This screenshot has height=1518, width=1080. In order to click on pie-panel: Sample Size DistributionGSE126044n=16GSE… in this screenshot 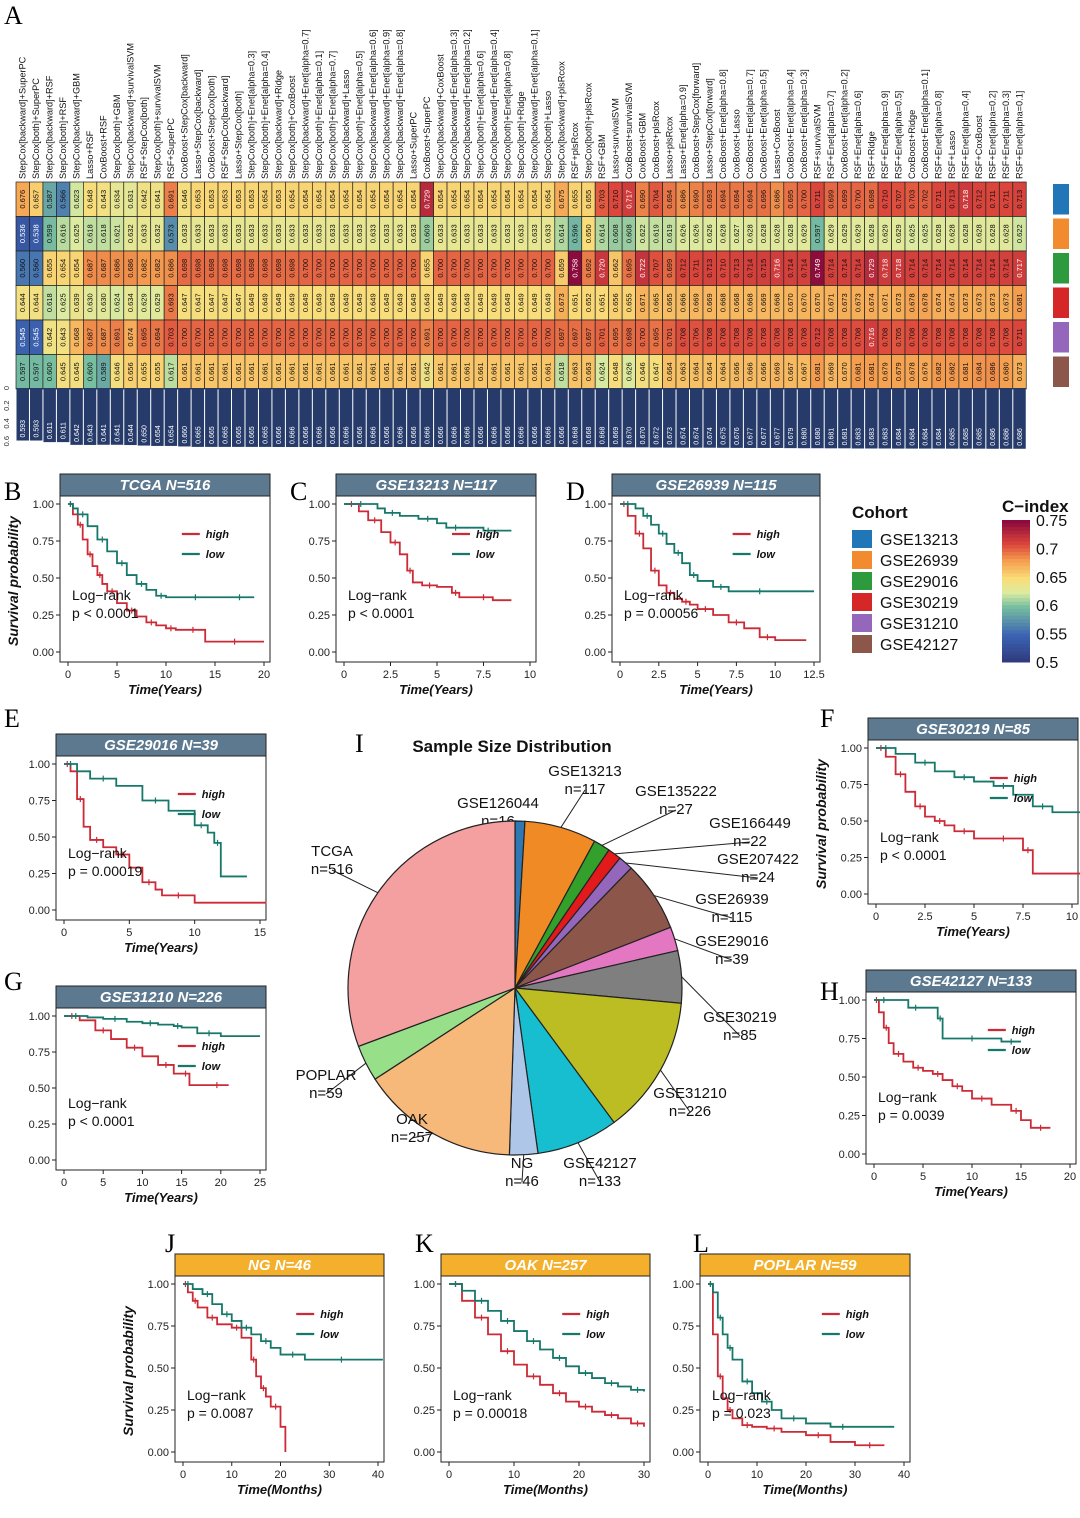, I will do `click(547, 963)`.